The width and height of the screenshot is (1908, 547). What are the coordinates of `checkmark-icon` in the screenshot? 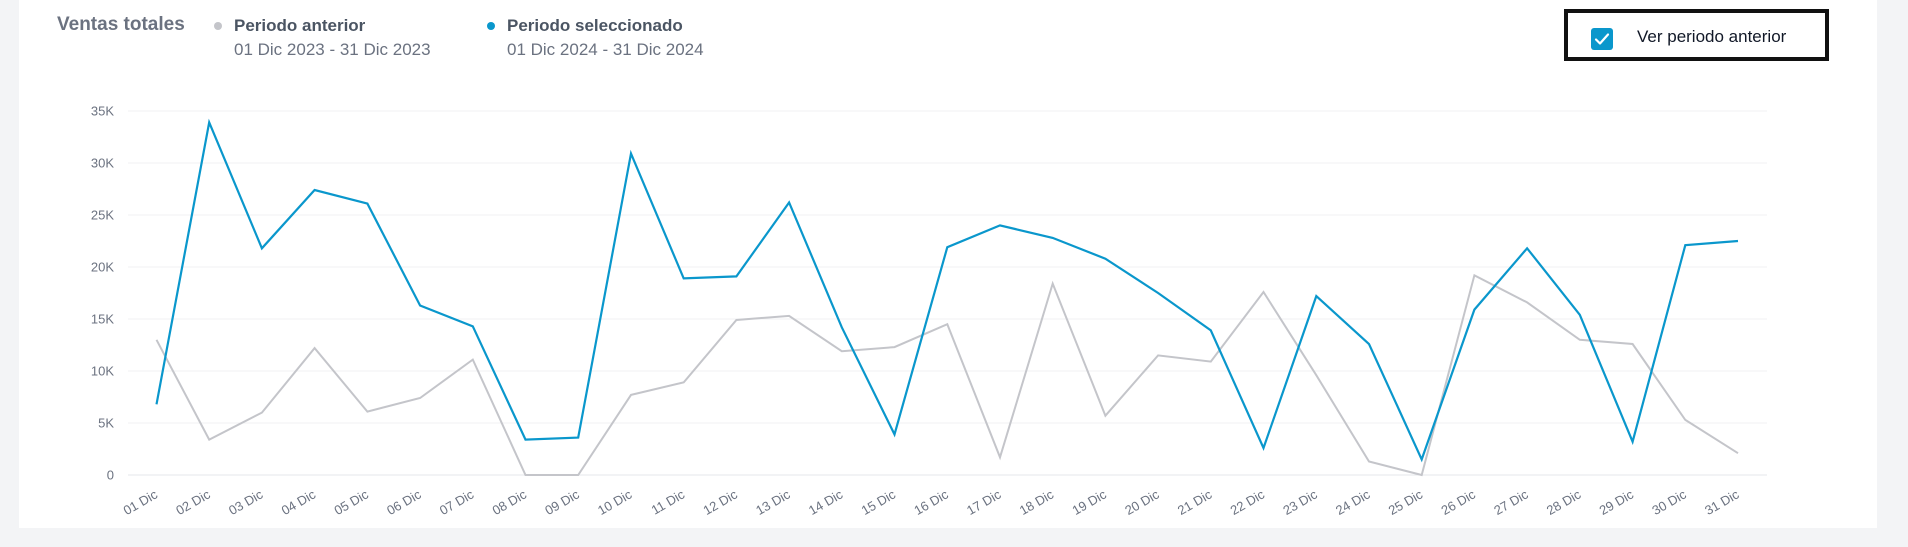 It's located at (1602, 39).